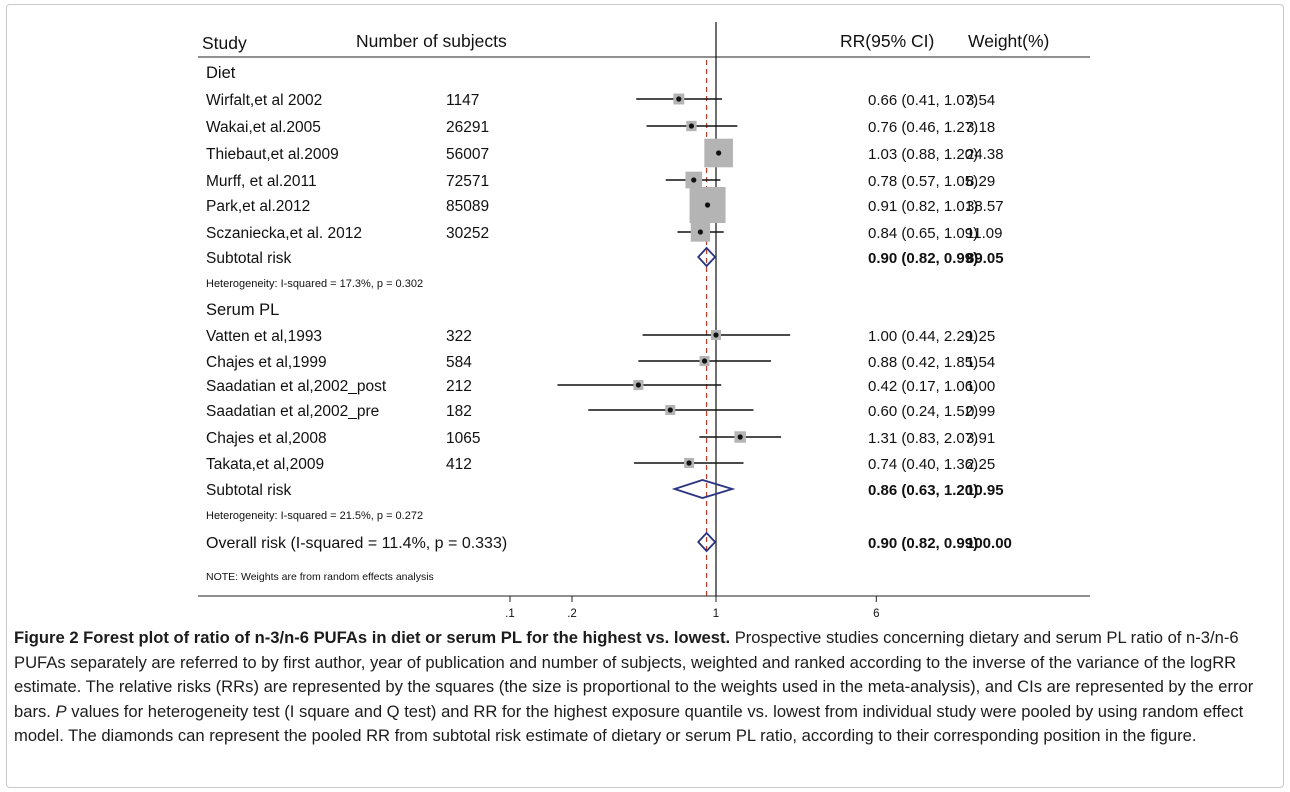  Describe the element at coordinates (221, 73) in the screenshot. I see `group-title: Diet` at that location.